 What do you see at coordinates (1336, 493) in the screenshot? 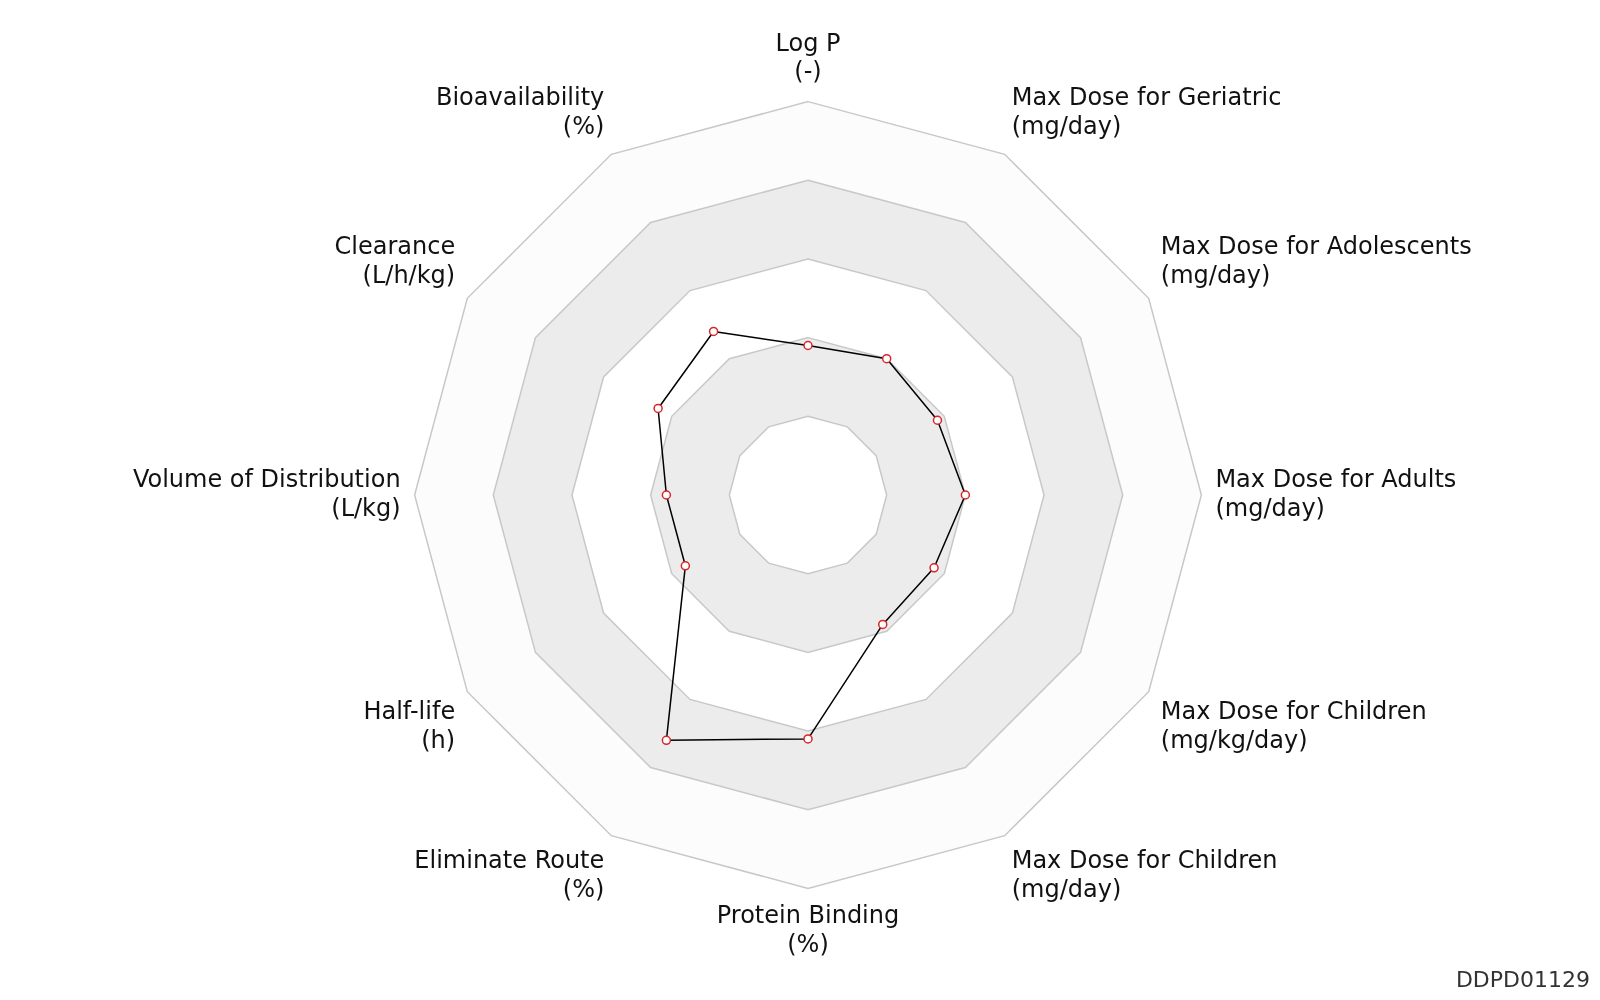
I see `spoke-label: Max Dose for Adults (mg/day)` at bounding box center [1336, 493].